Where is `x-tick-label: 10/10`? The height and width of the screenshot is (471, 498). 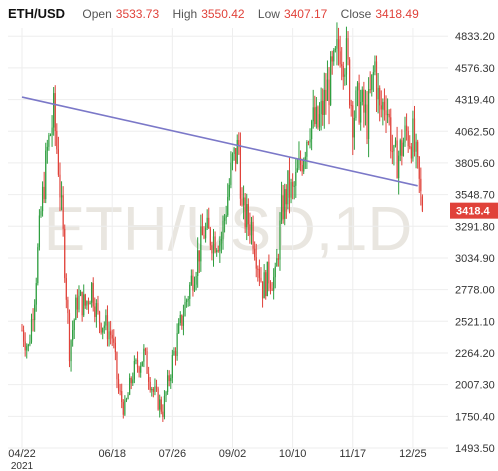 x-tick-label: 10/10 is located at coordinates (293, 454).